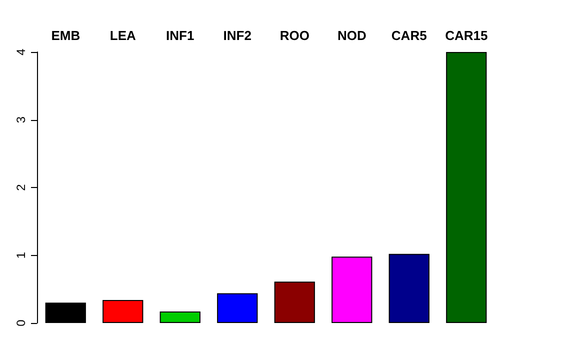  Describe the element at coordinates (466, 35) in the screenshot. I see `x-tick-label: CAR15` at that location.